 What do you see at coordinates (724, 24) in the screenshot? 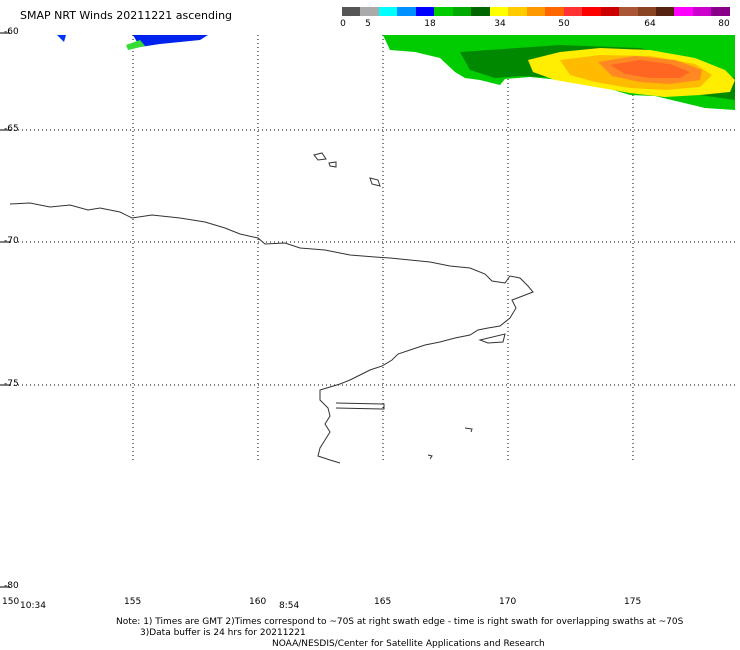
I see `legend-tick: 80` at bounding box center [724, 24].